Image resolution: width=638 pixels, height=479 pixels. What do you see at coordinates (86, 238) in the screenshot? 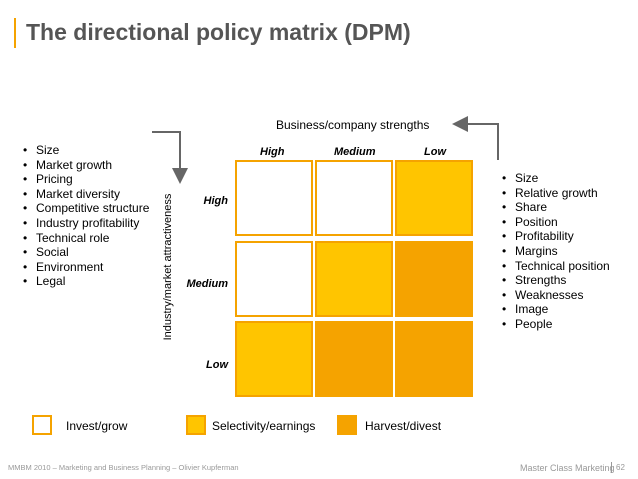
I see `list-item: Technical role` at bounding box center [86, 238].